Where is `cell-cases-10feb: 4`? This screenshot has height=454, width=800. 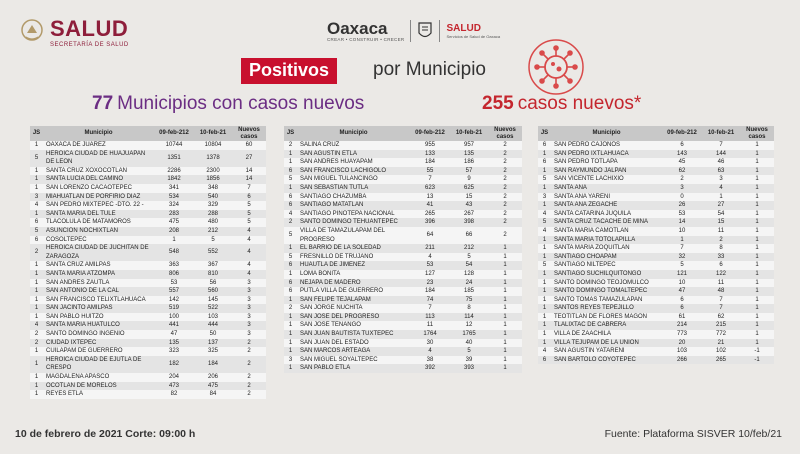 cell-cases-10feb: 4 is located at coordinates (721, 188).